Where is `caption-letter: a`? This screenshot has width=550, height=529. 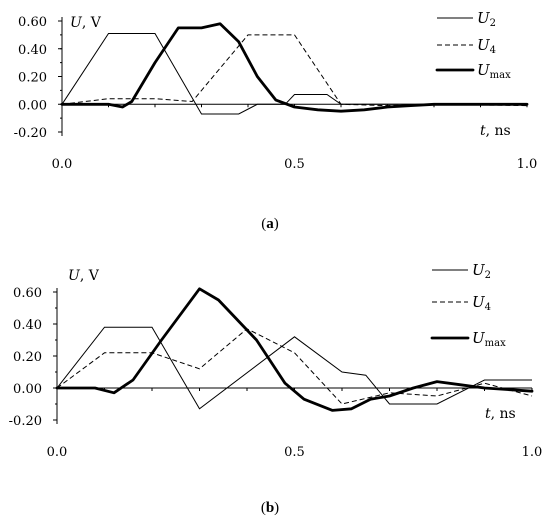 caption-letter: a is located at coordinates (270, 224).